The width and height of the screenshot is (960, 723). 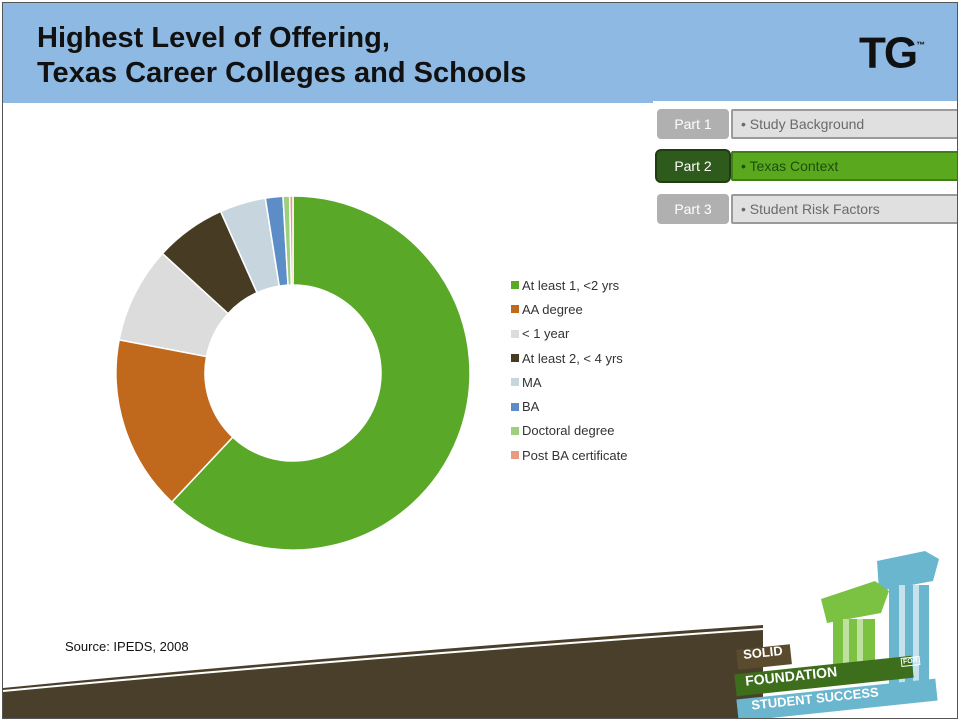 I want to click on legend-label-4: MA, so click(x=532, y=382).